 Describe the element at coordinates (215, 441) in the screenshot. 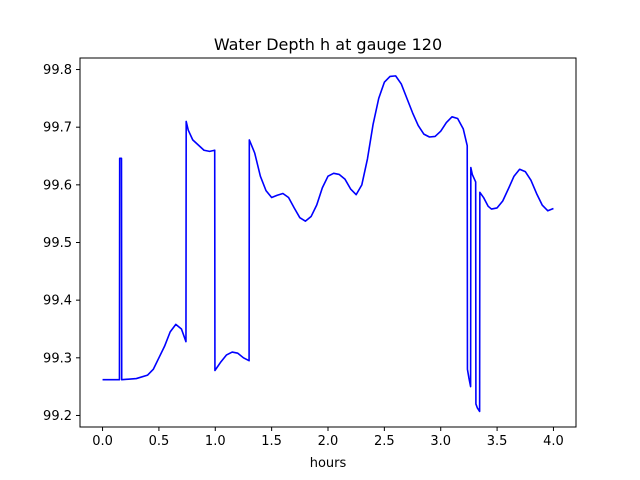

I see `x-tick-label: 1.0` at that location.